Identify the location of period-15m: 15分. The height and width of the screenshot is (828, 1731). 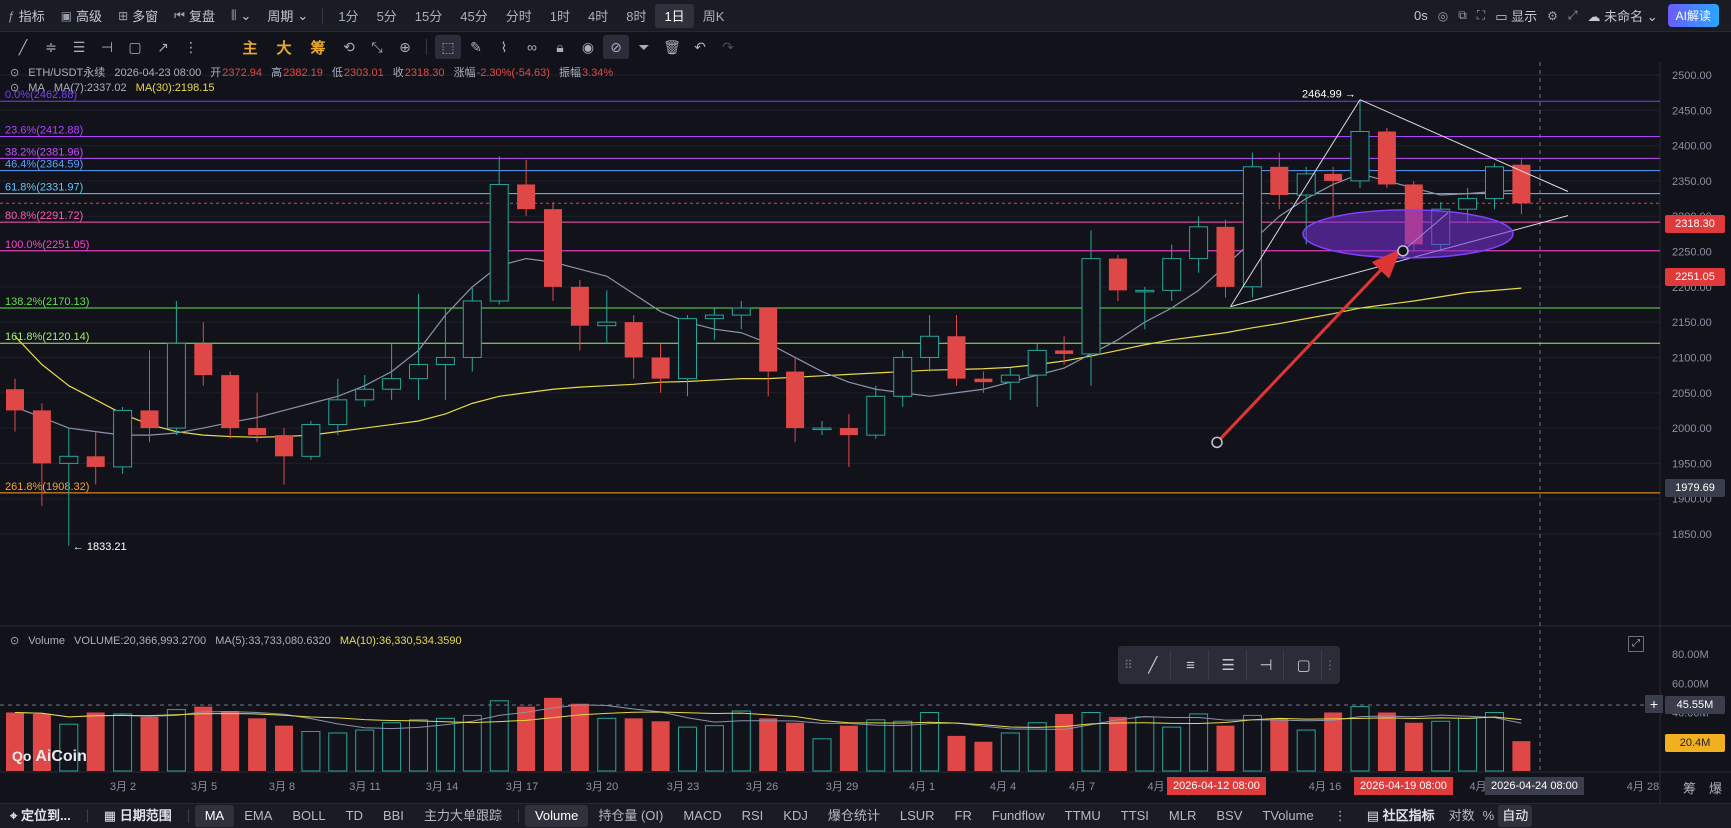
(428, 16).